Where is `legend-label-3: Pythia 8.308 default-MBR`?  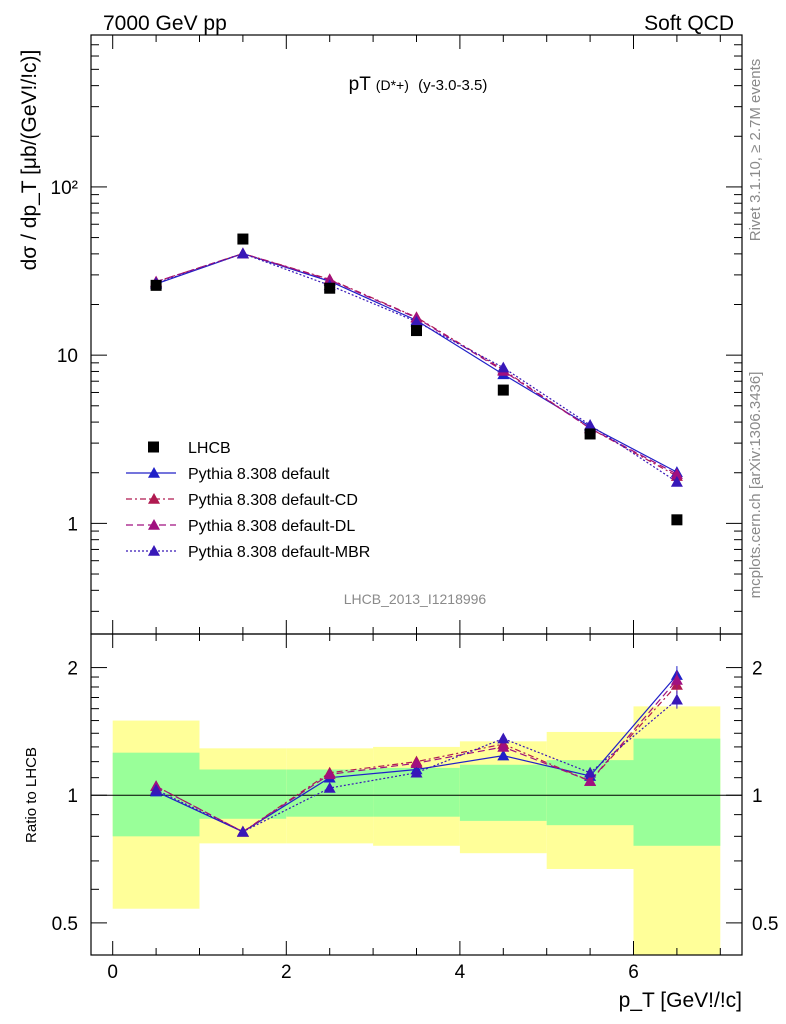
legend-label-3: Pythia 8.308 default-MBR is located at coordinates (279, 552).